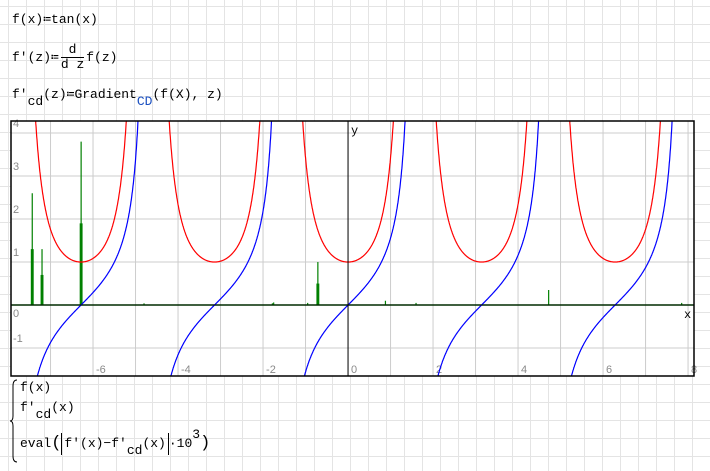 This screenshot has width=710, height=471. What do you see at coordinates (55, 94) in the screenshot?
I see `def-fcd-arg: (z)` at bounding box center [55, 94].